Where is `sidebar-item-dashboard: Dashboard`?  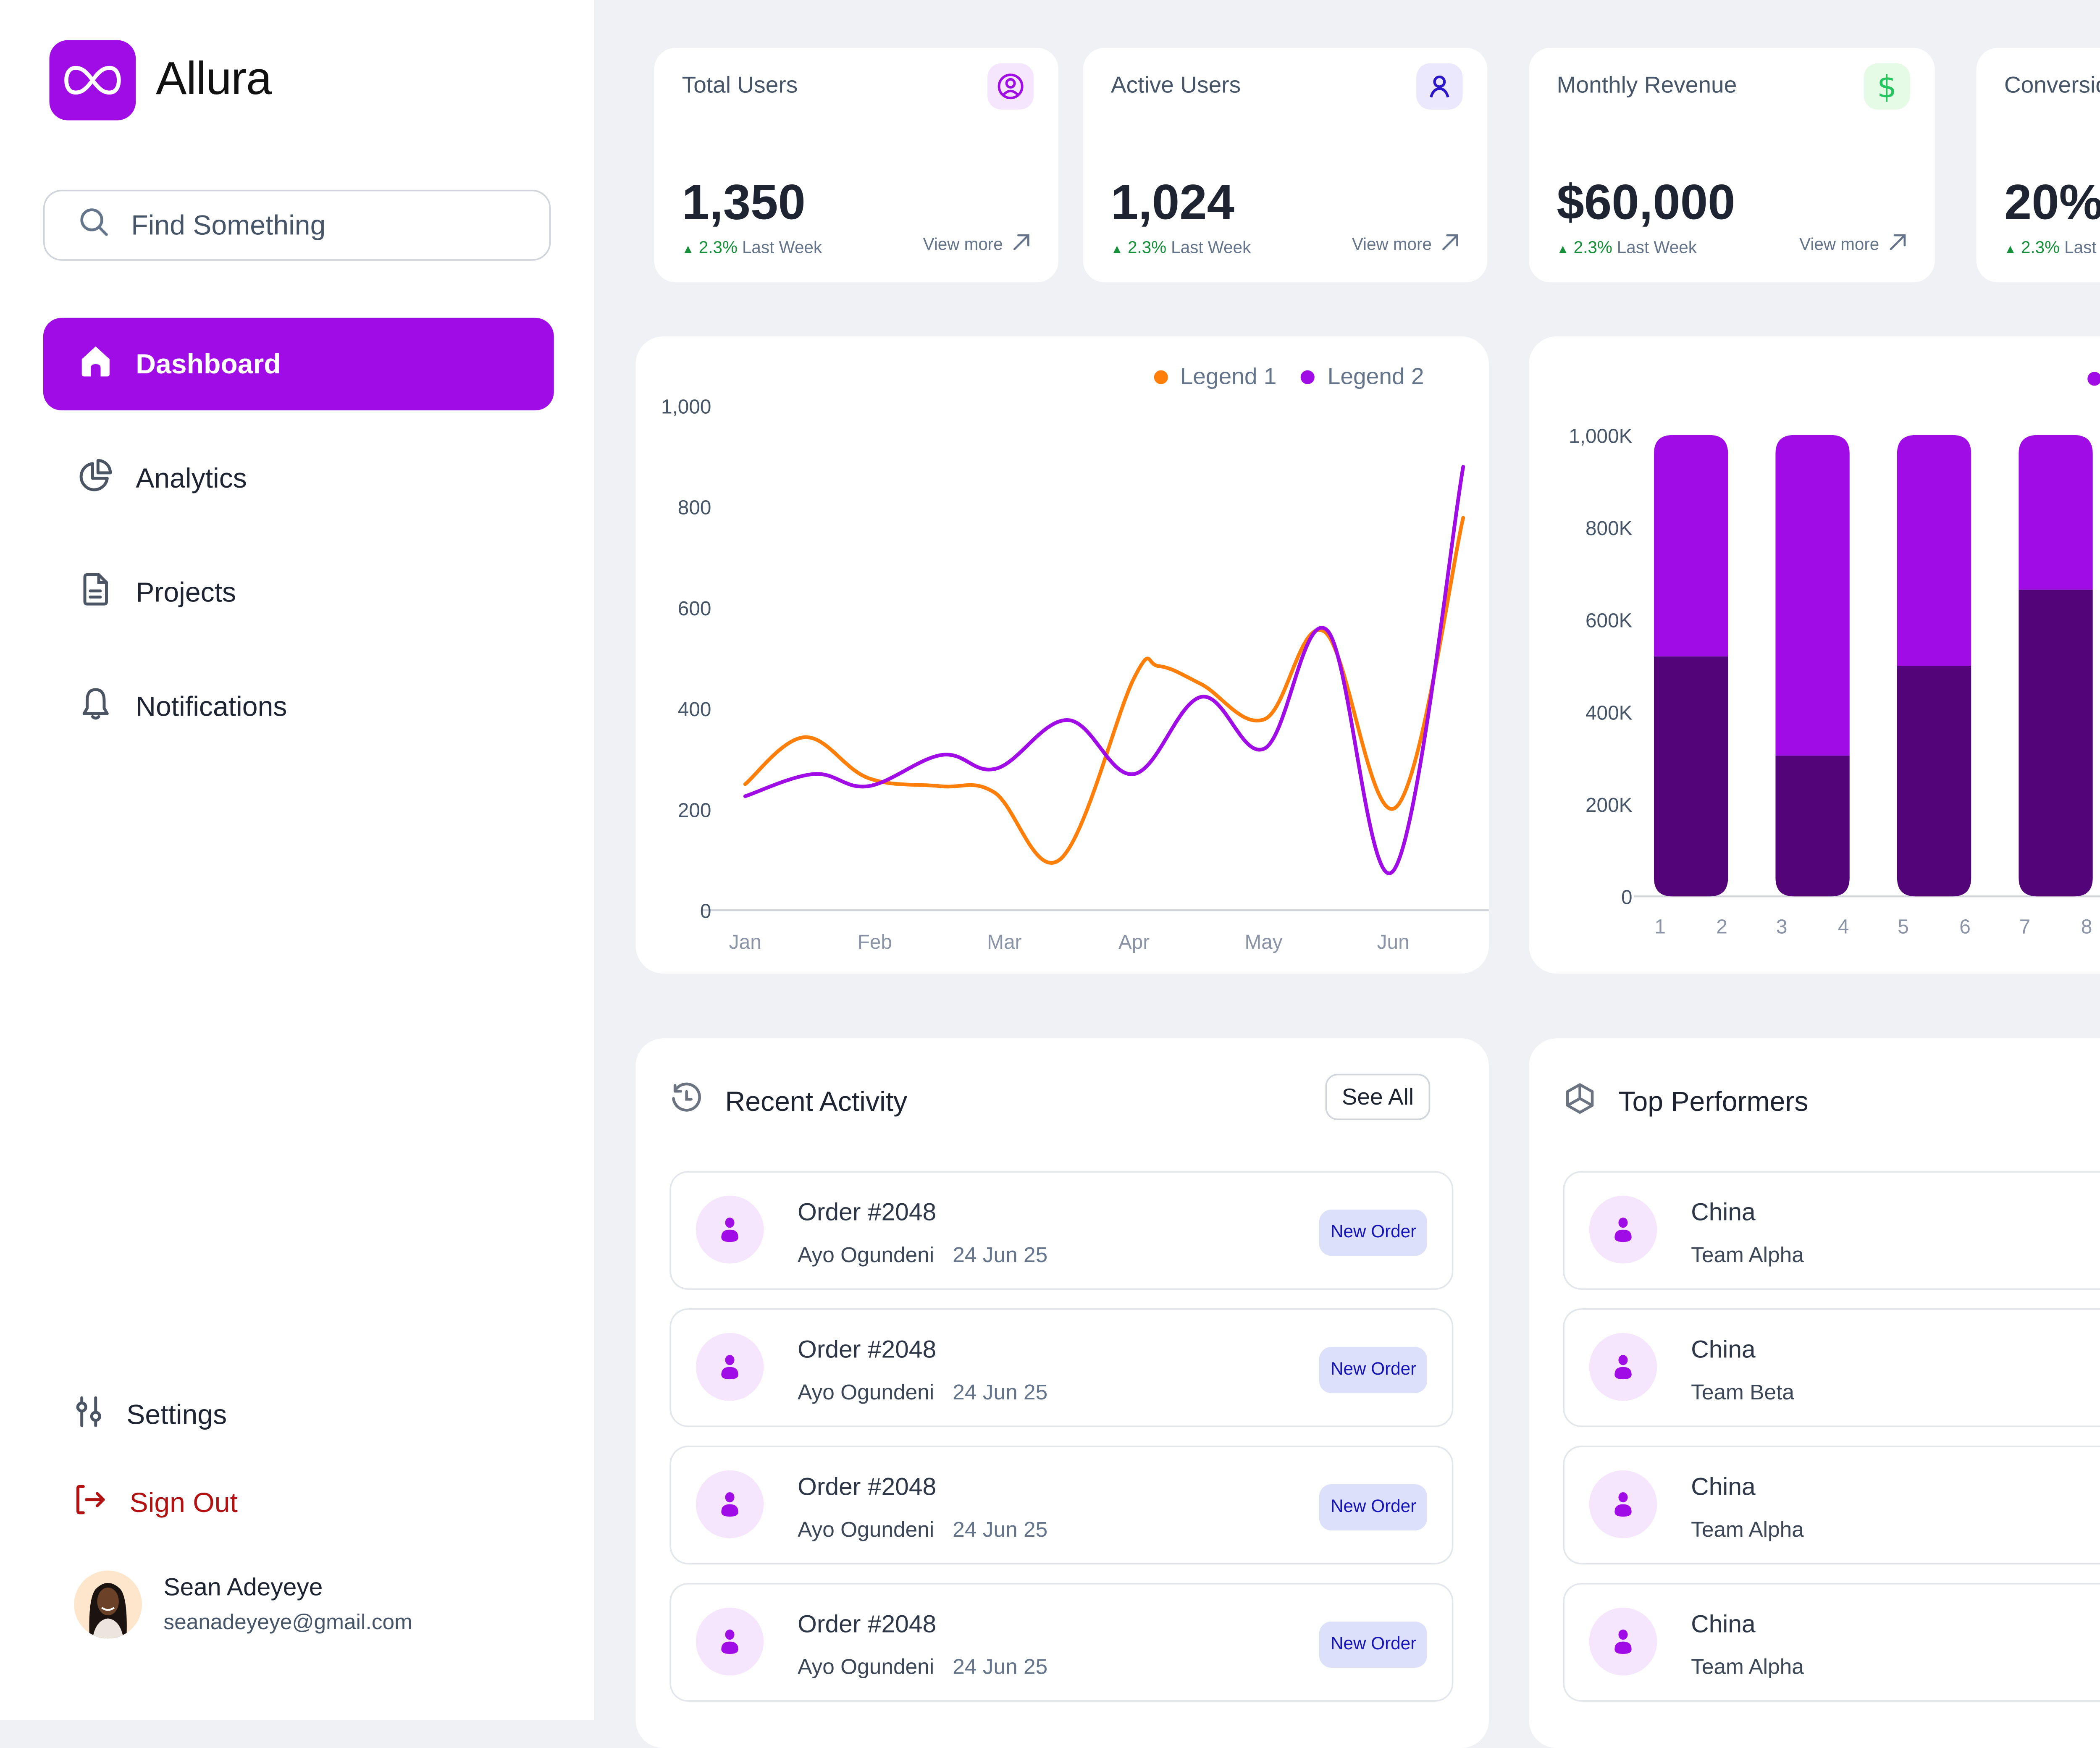 sidebar-item-dashboard: Dashboard is located at coordinates (298, 365).